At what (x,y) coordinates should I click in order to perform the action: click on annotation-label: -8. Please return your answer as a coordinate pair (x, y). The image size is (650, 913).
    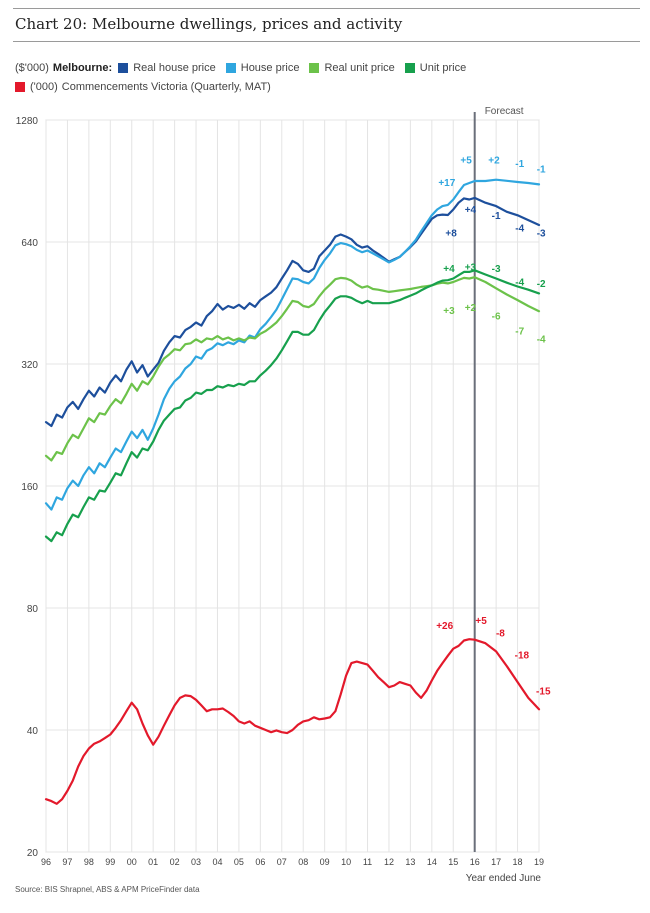
    Looking at the image, I should click on (500, 634).